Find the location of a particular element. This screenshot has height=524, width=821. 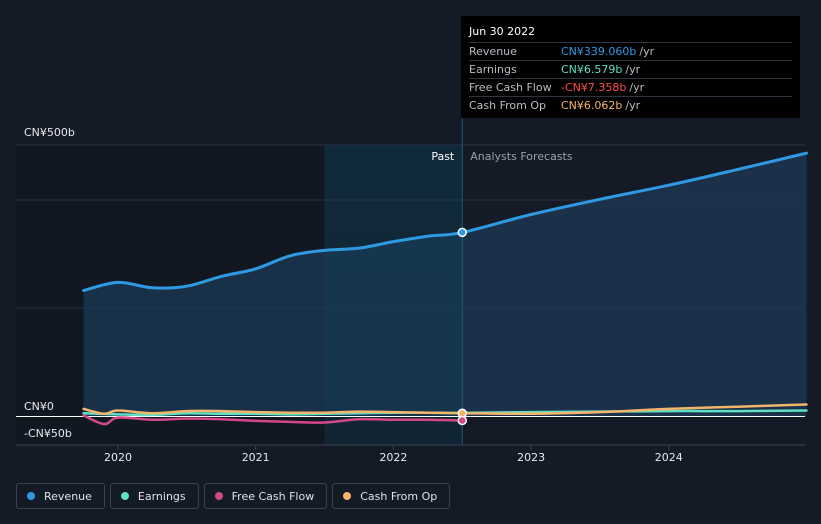

tooltip-label: Cash From Op is located at coordinates (508, 105).